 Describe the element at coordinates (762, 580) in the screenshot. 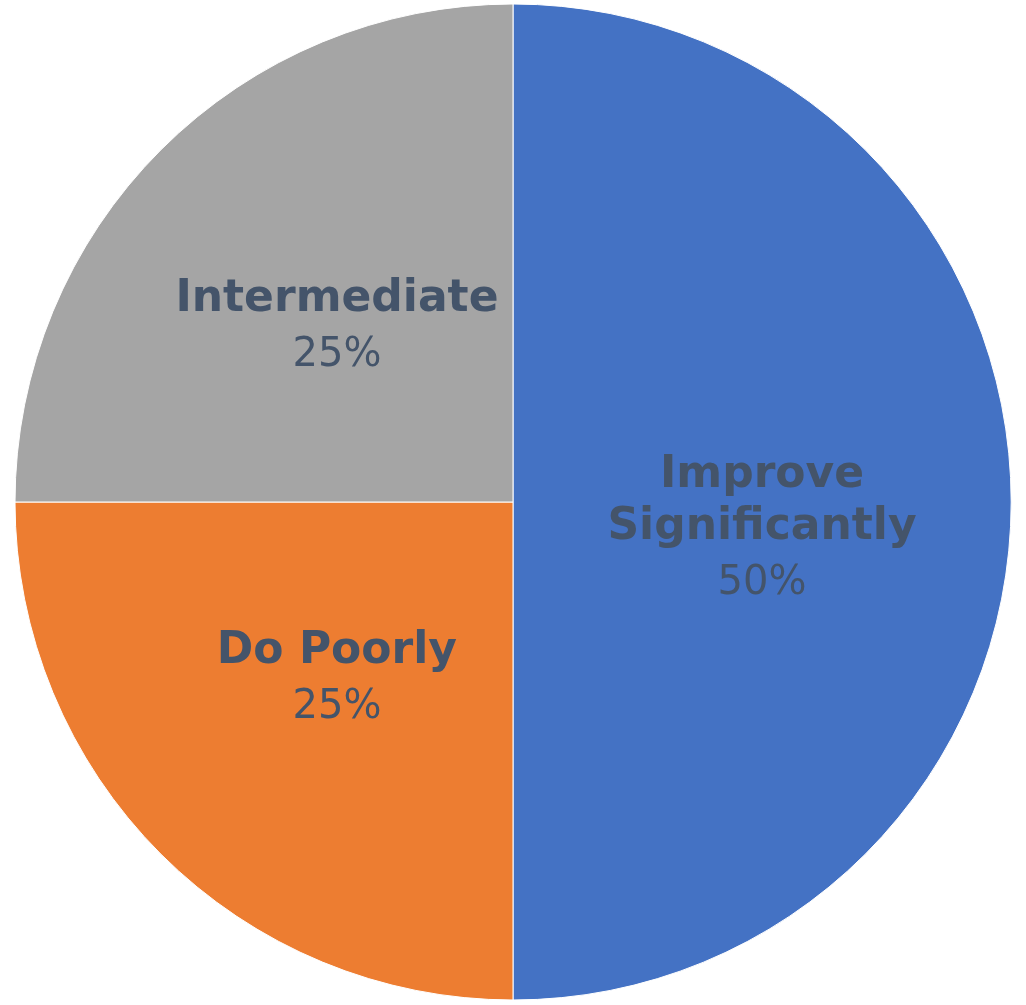

I see `data-label: 50%` at that location.